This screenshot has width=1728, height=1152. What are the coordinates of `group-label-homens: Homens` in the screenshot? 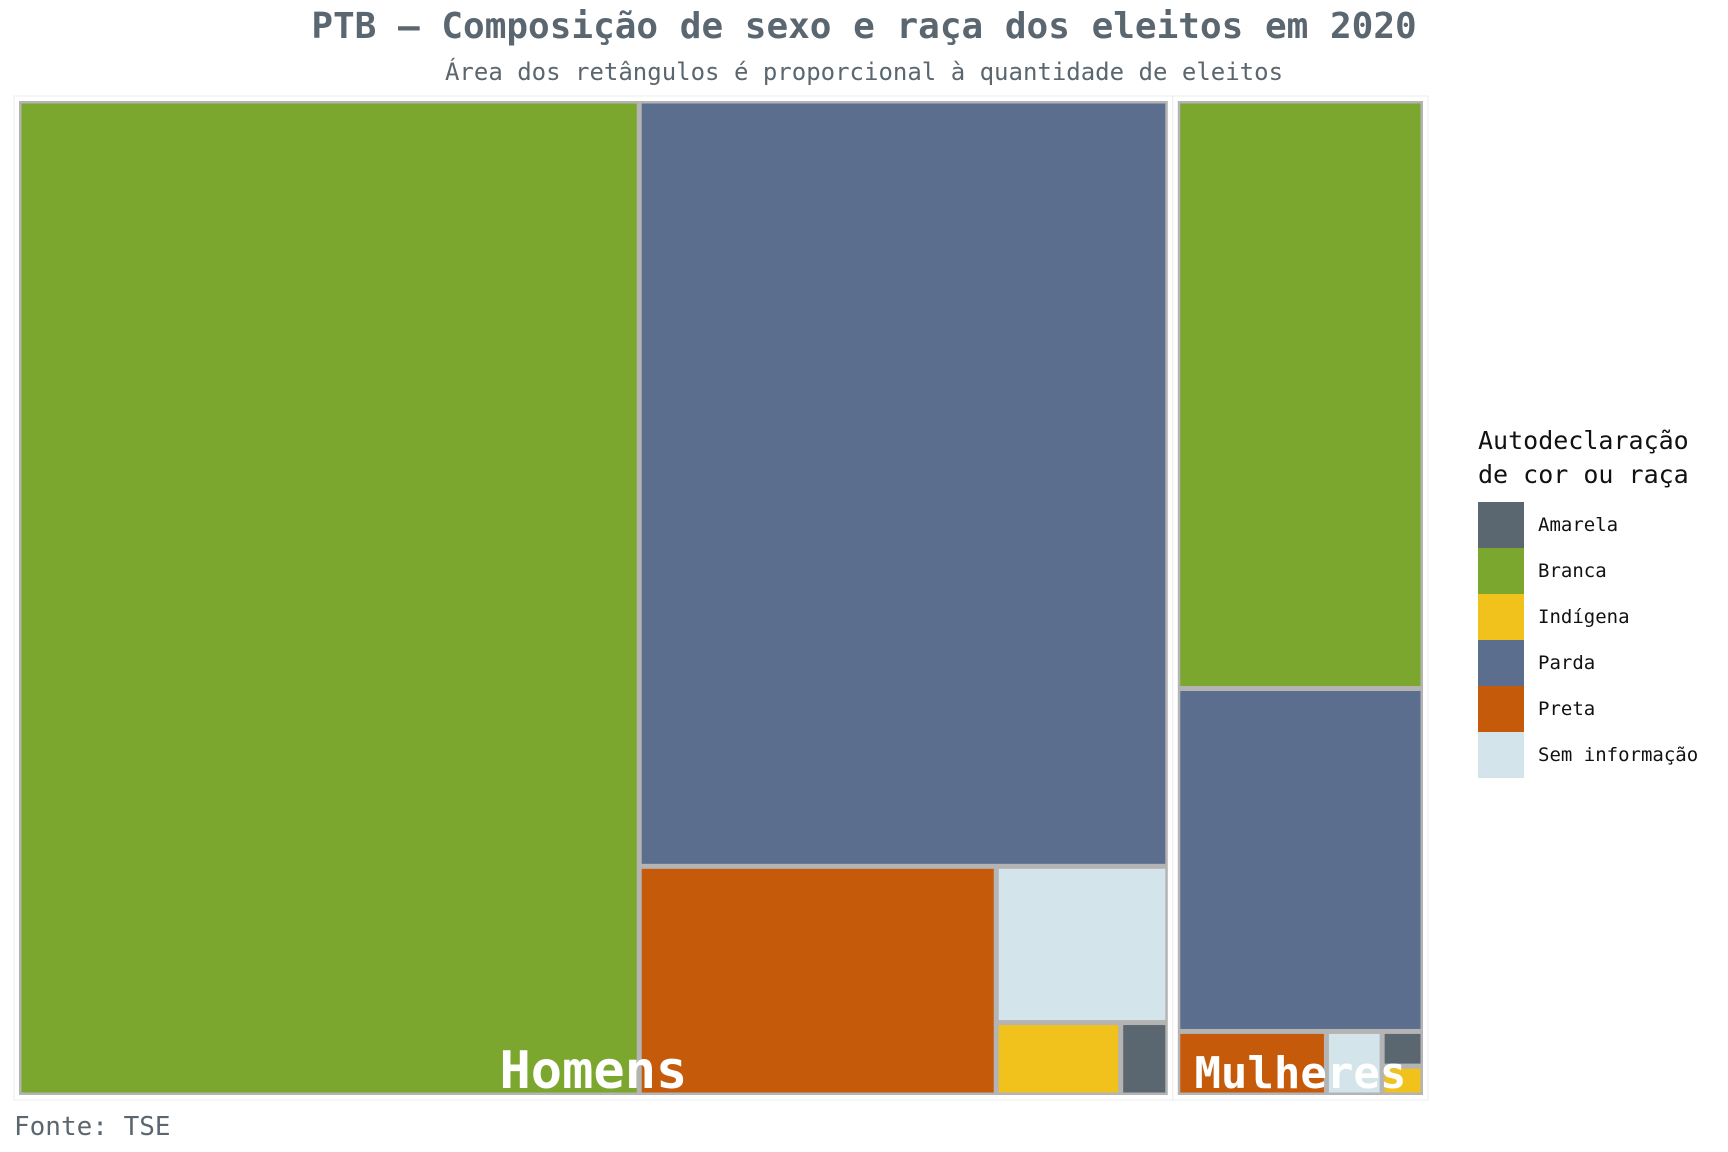 It's located at (593, 1071).